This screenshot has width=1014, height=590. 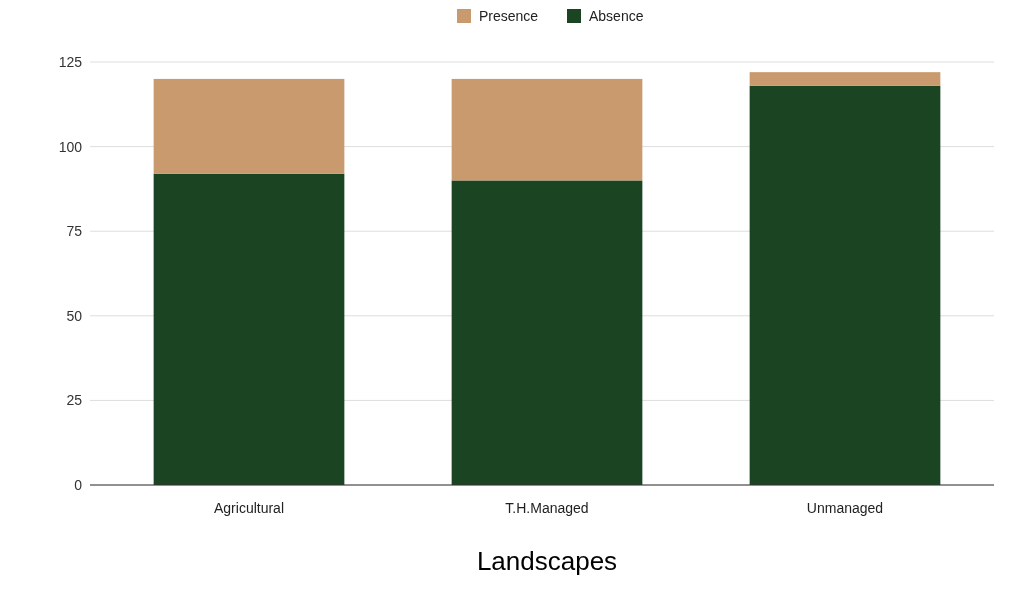 What do you see at coordinates (70, 146) in the screenshot?
I see `y-tick-label: 100` at bounding box center [70, 146].